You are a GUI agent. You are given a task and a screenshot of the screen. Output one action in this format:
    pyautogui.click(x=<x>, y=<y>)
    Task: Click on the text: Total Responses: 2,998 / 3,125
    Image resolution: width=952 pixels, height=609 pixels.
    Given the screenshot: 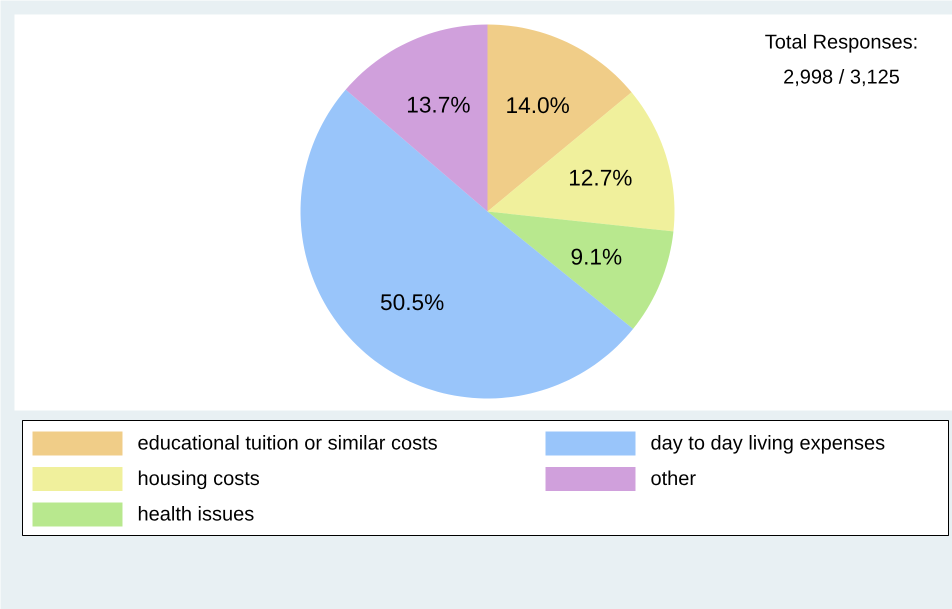 What is the action you would take?
    pyautogui.click(x=841, y=60)
    